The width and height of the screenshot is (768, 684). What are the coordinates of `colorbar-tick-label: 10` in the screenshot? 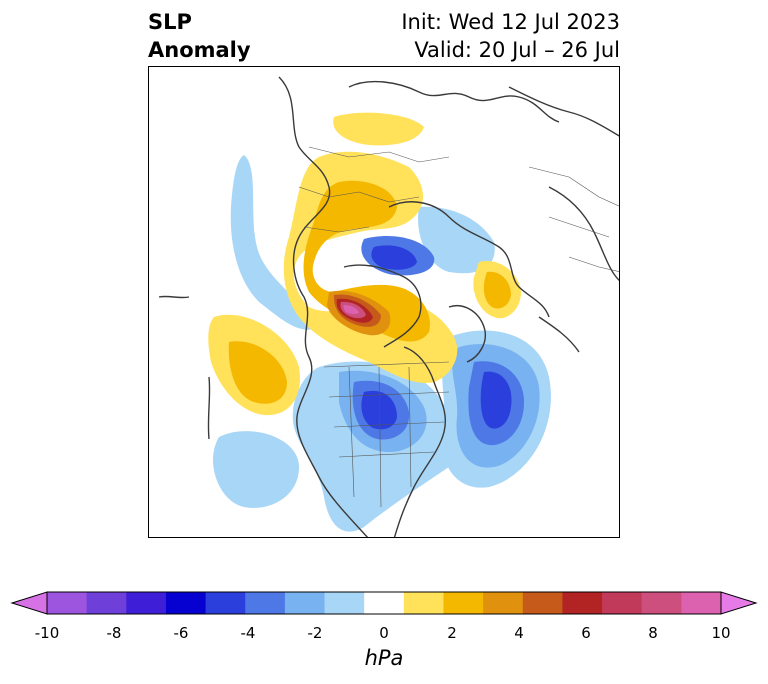 It's located at (721, 633).